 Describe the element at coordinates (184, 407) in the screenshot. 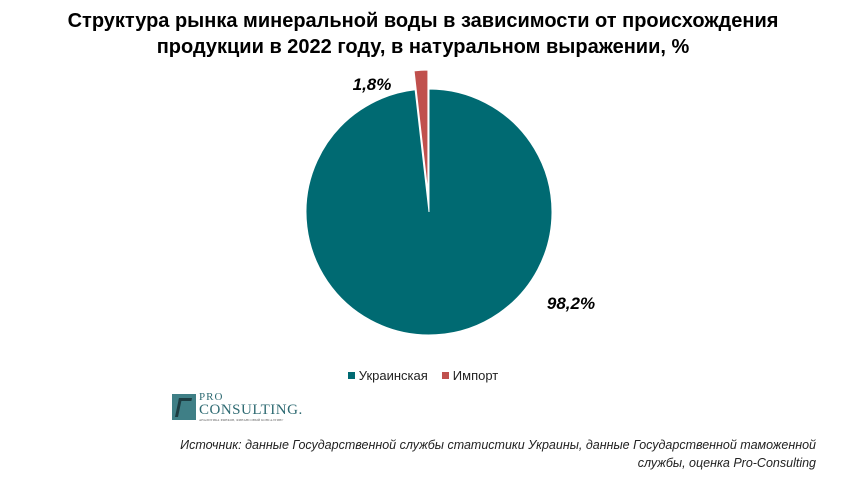

I see `logo-mark-icon` at that location.